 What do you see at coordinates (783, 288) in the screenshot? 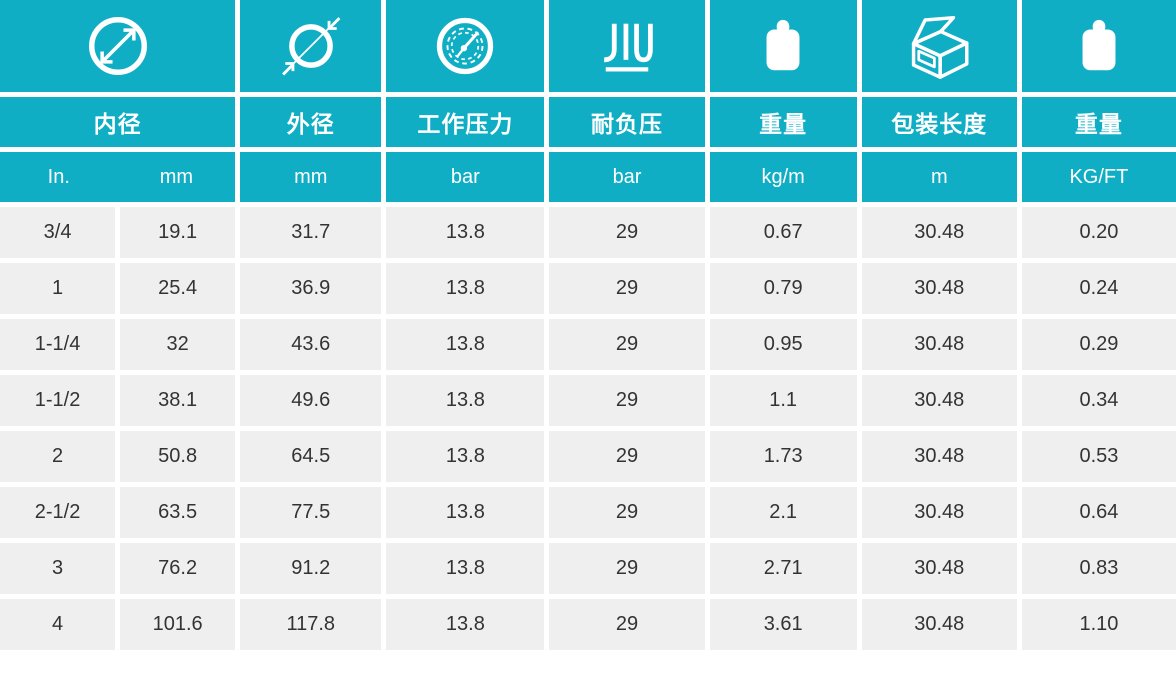
I see `table-cell: 0.79` at bounding box center [783, 288].